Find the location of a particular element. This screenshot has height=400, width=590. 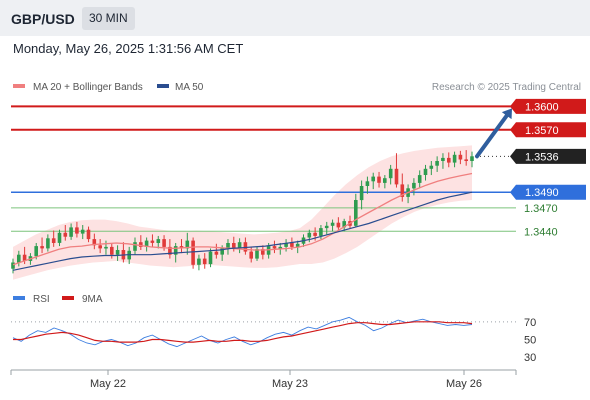

rsi-tick-label: 50 is located at coordinates (530, 341).